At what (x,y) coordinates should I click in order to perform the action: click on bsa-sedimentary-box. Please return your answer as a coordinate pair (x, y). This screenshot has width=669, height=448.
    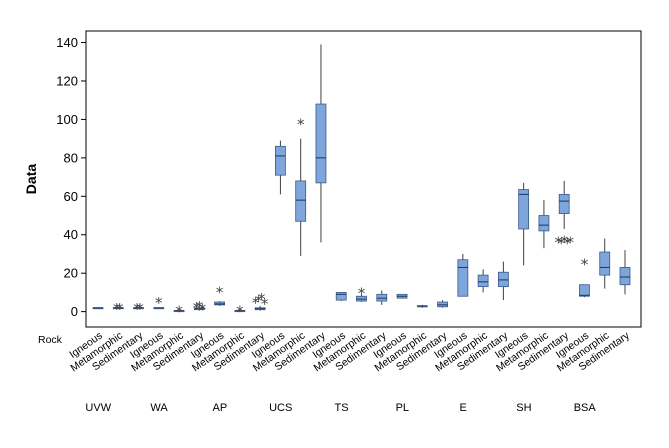
    Looking at the image, I should click on (625, 272).